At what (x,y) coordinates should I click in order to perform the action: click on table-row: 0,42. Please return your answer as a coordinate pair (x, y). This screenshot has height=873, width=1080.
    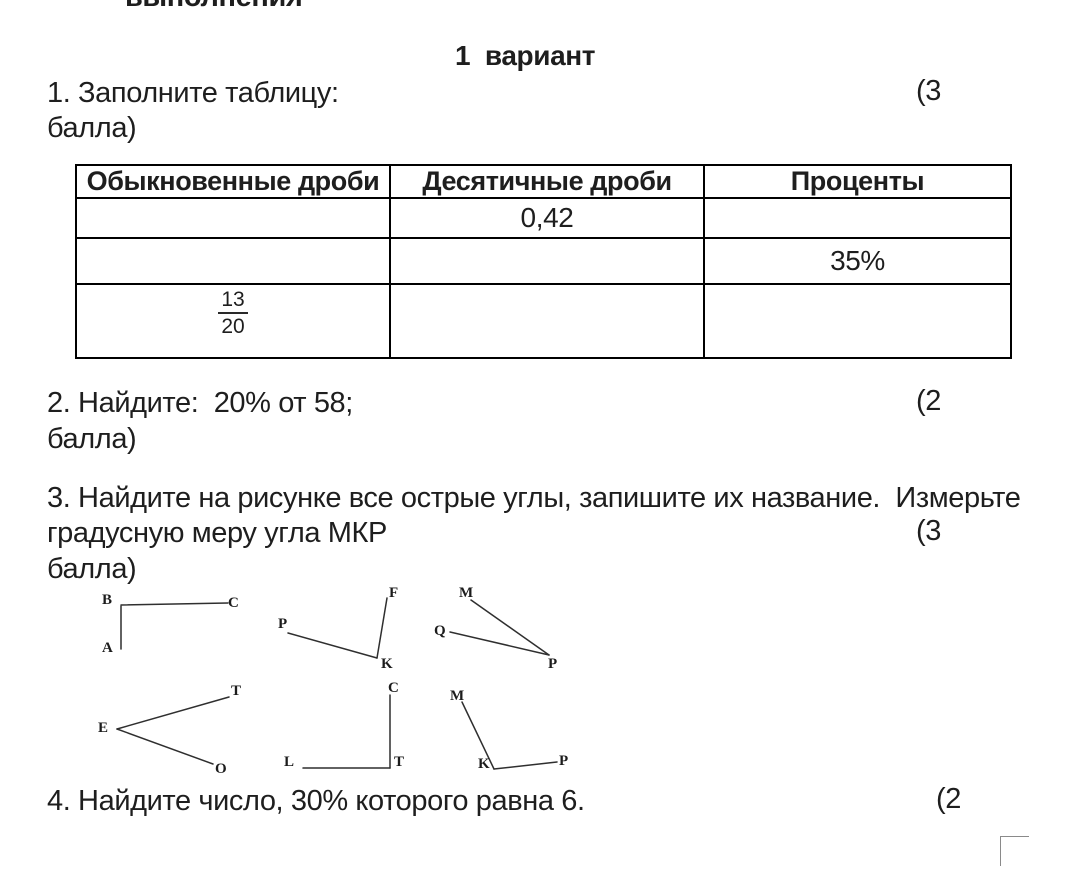
    Looking at the image, I should click on (543, 218).